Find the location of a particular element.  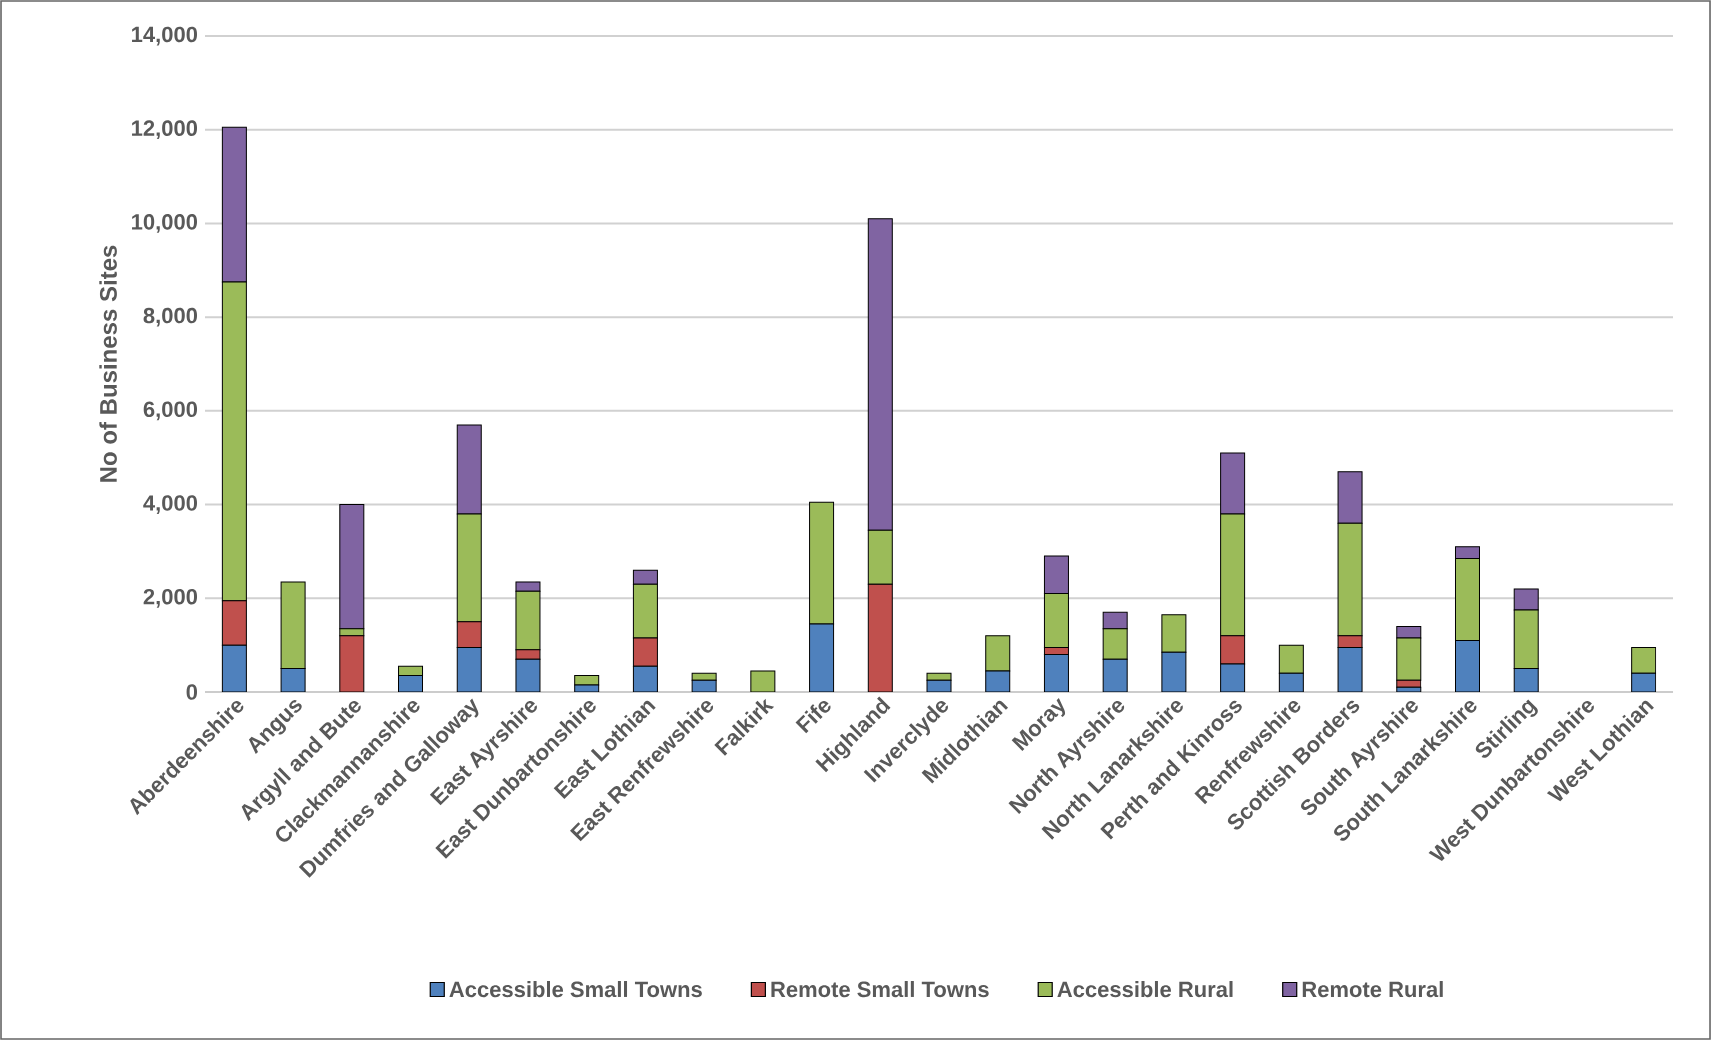

legend-label: Remote Rural is located at coordinates (1372, 989).